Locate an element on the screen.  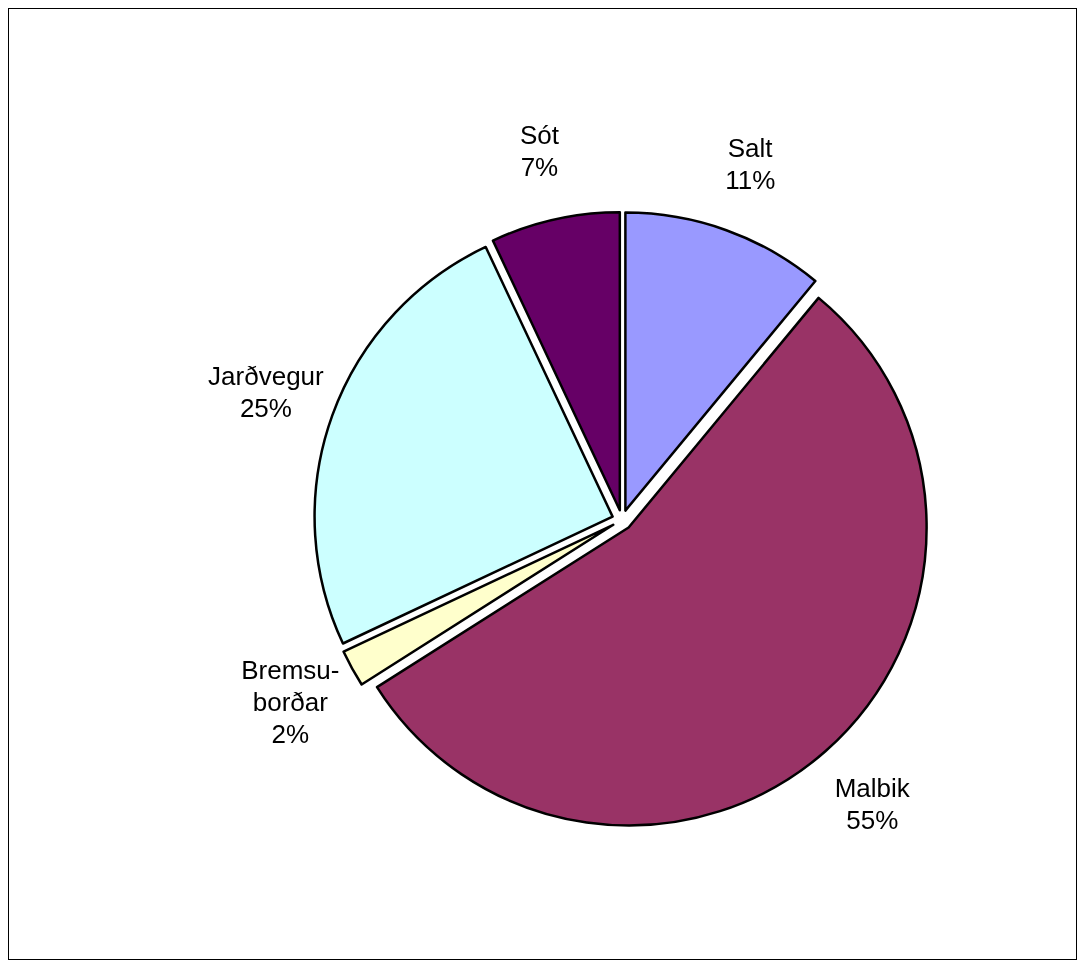
data-label: 2% is located at coordinates (290, 734).